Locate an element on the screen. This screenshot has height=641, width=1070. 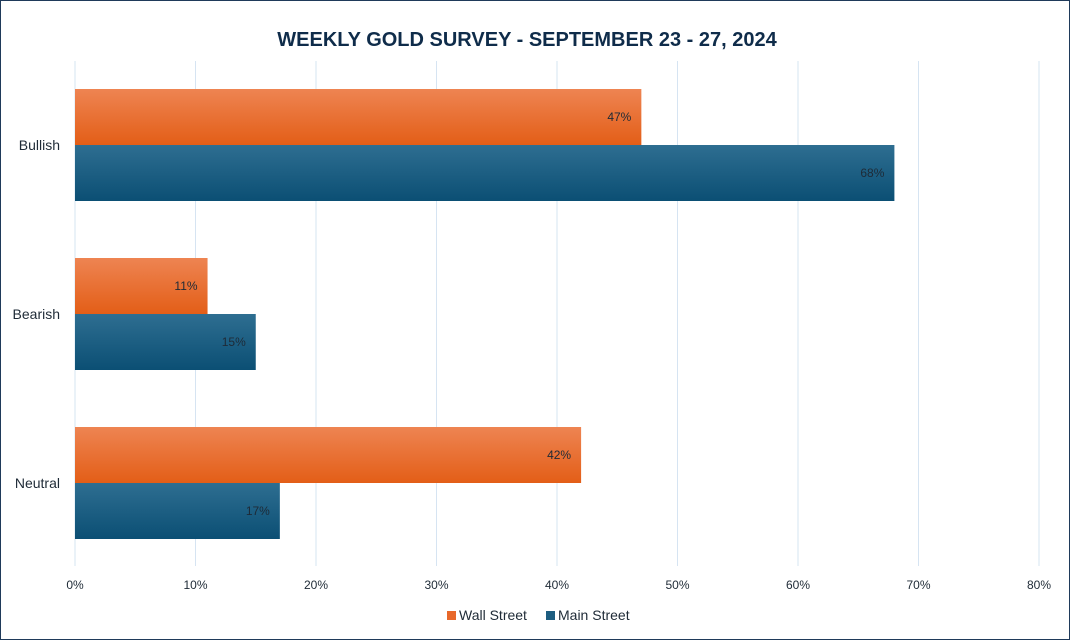
category-axis: Bullish Bearish Neutral is located at coordinates (36, 314).